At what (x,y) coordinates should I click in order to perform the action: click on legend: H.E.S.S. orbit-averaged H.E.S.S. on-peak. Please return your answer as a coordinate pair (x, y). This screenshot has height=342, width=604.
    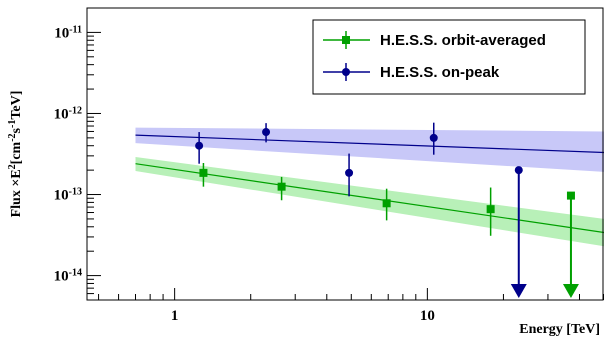
    Looking at the image, I should click on (449, 57).